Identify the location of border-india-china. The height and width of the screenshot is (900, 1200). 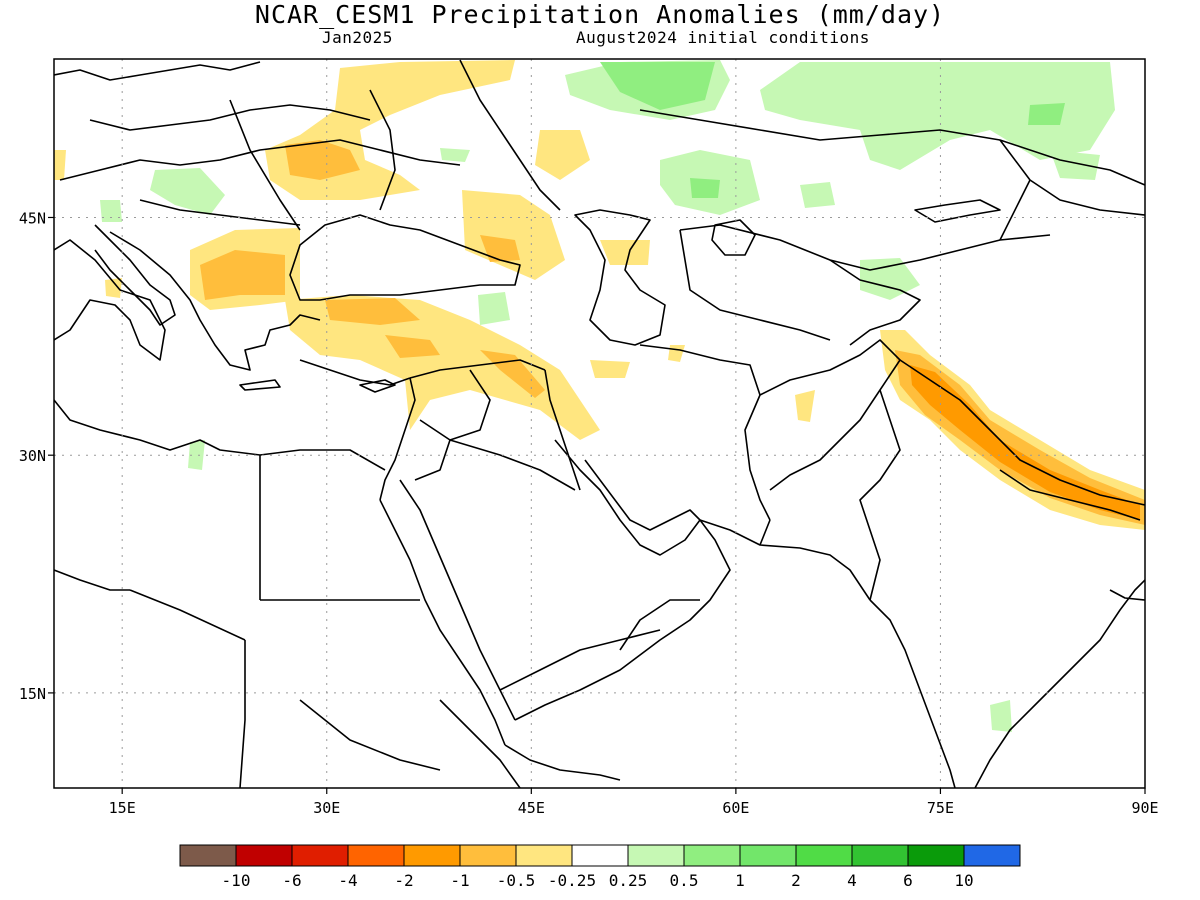
(1022, 432).